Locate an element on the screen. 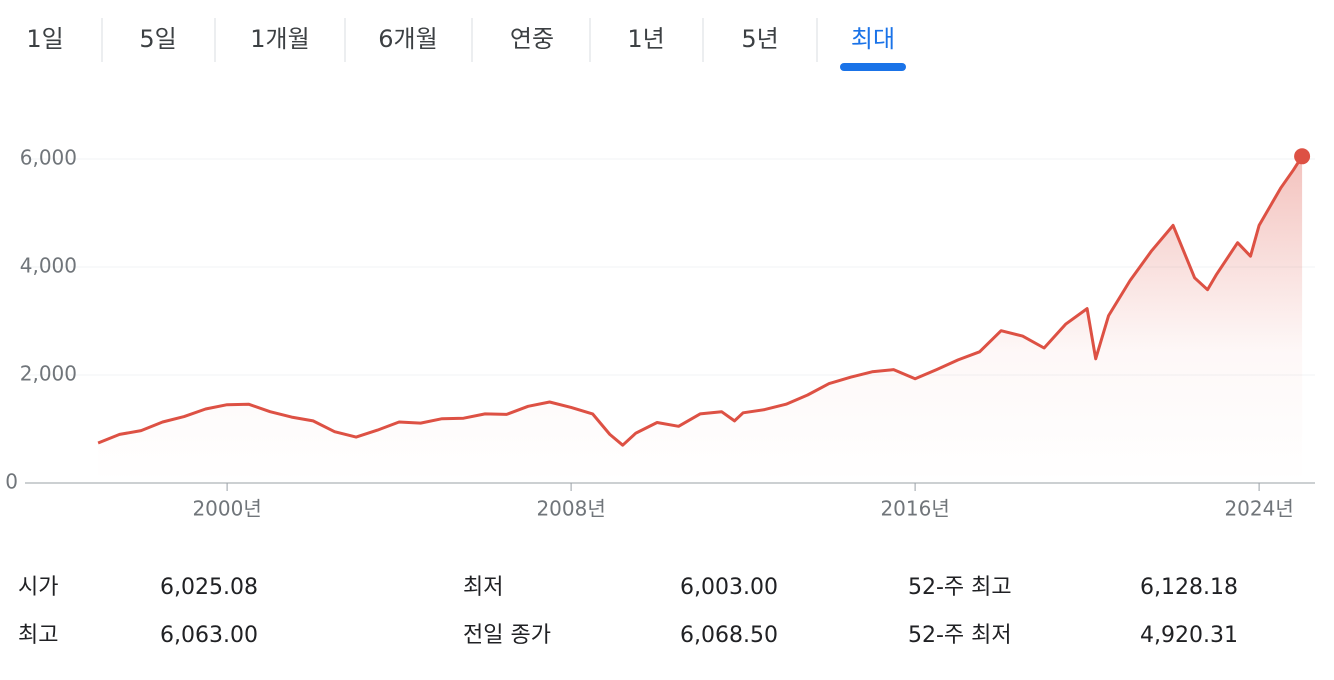 This screenshot has height=680, width=1334. stat-value: 6,003.00 is located at coordinates (729, 587).